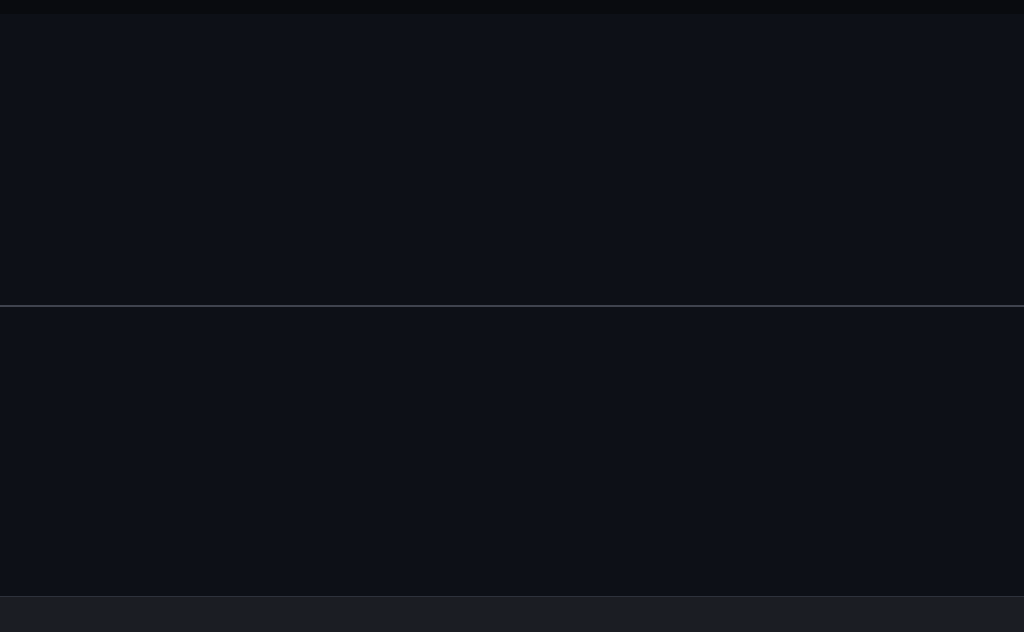  I want to click on pane-separator, so click(512, 306).